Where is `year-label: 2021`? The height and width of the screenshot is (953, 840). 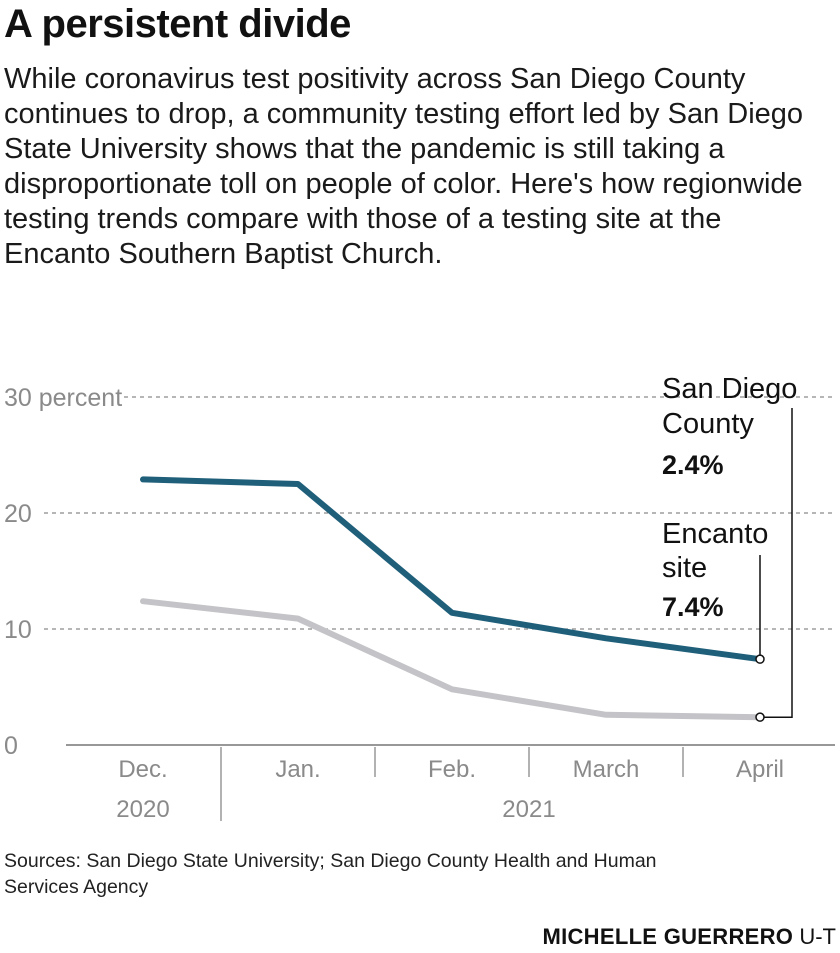 year-label: 2021 is located at coordinates (528, 809).